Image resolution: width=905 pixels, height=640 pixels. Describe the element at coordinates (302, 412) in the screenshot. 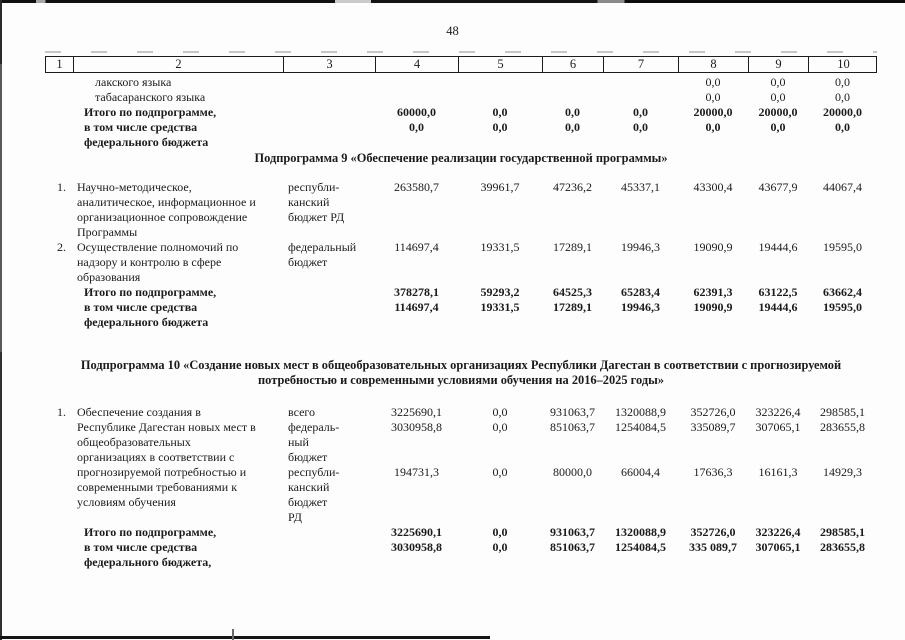

I see `cell-col-3: всего` at that location.